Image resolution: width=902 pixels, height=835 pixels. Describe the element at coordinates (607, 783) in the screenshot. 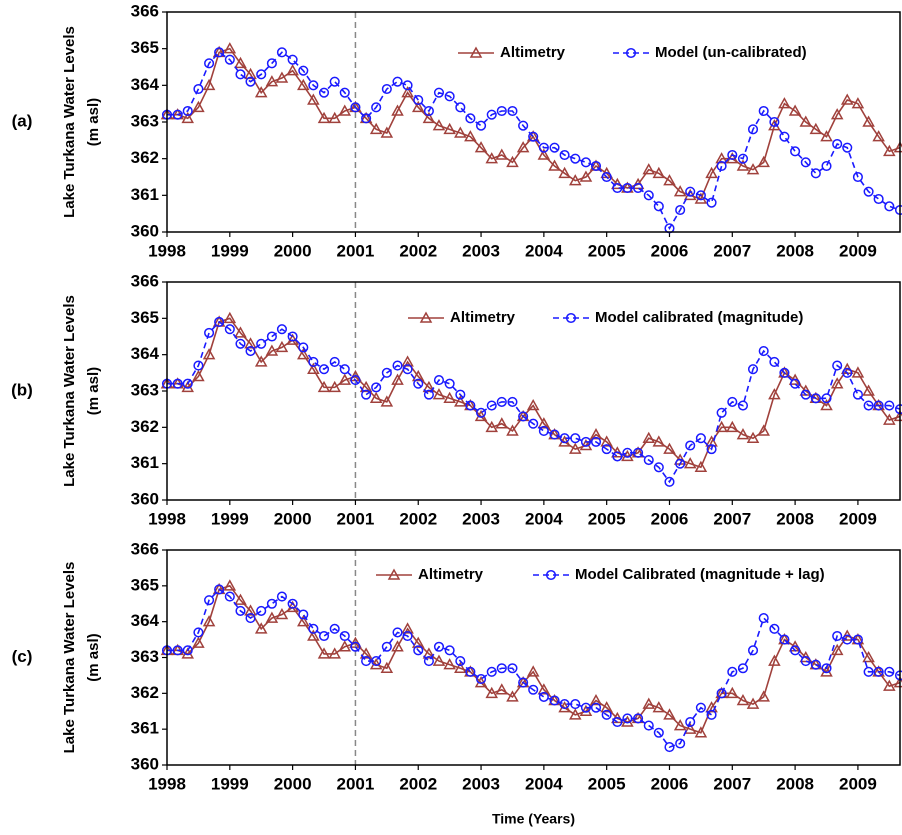

I see `x-tick-label: 2005` at that location.